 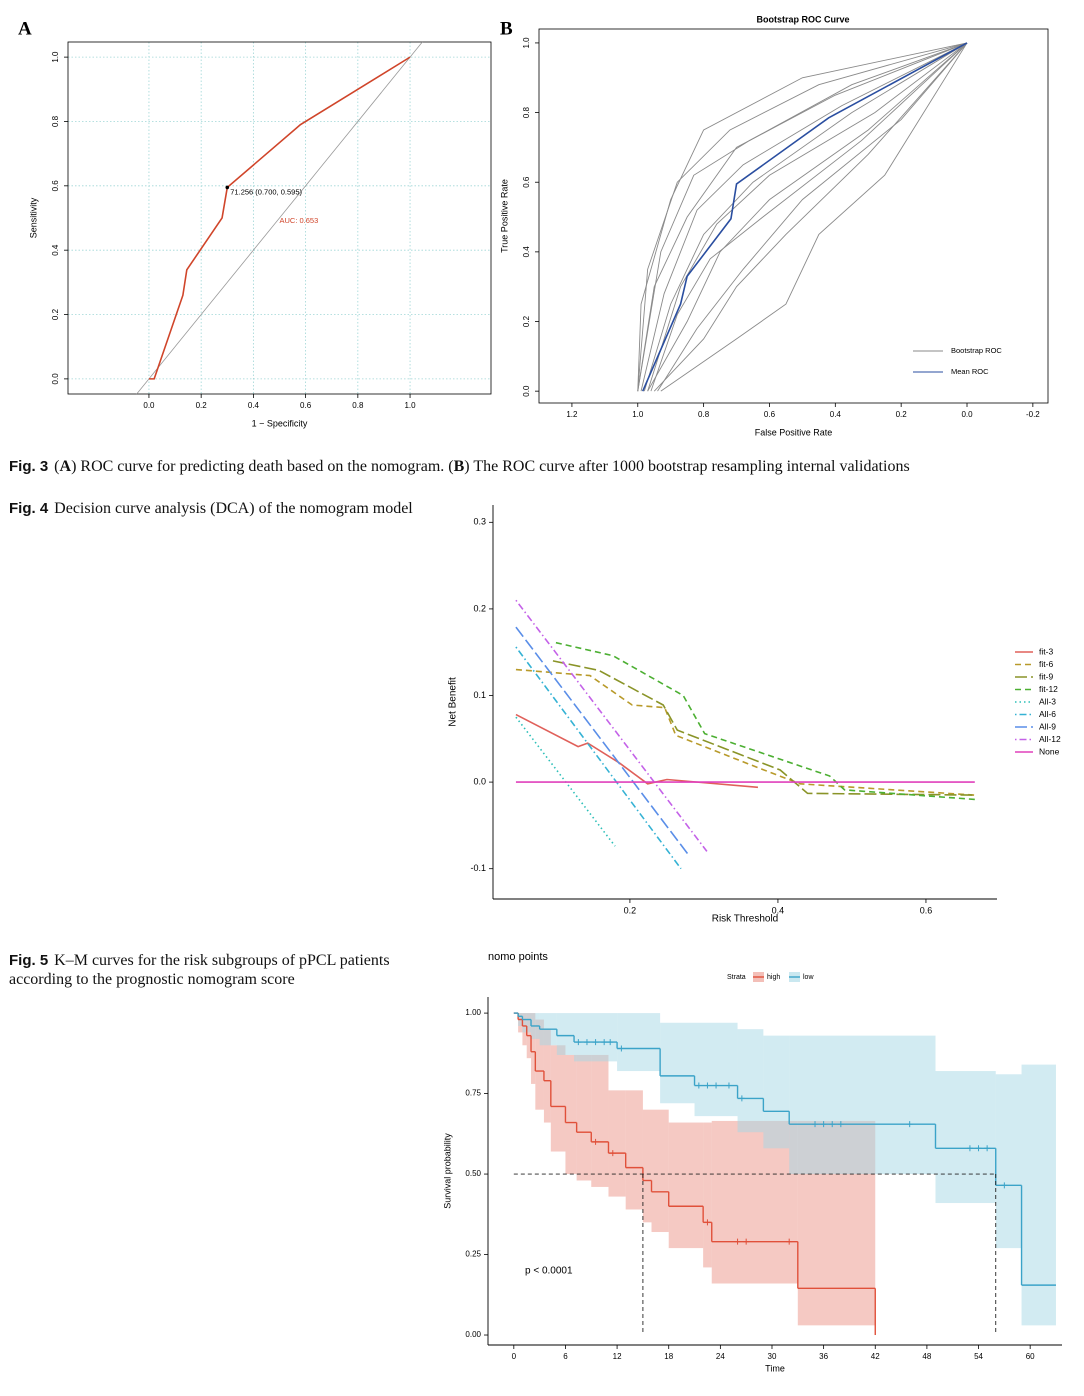 I want to click on y-tick-label: 0.6, so click(x=55, y=186).